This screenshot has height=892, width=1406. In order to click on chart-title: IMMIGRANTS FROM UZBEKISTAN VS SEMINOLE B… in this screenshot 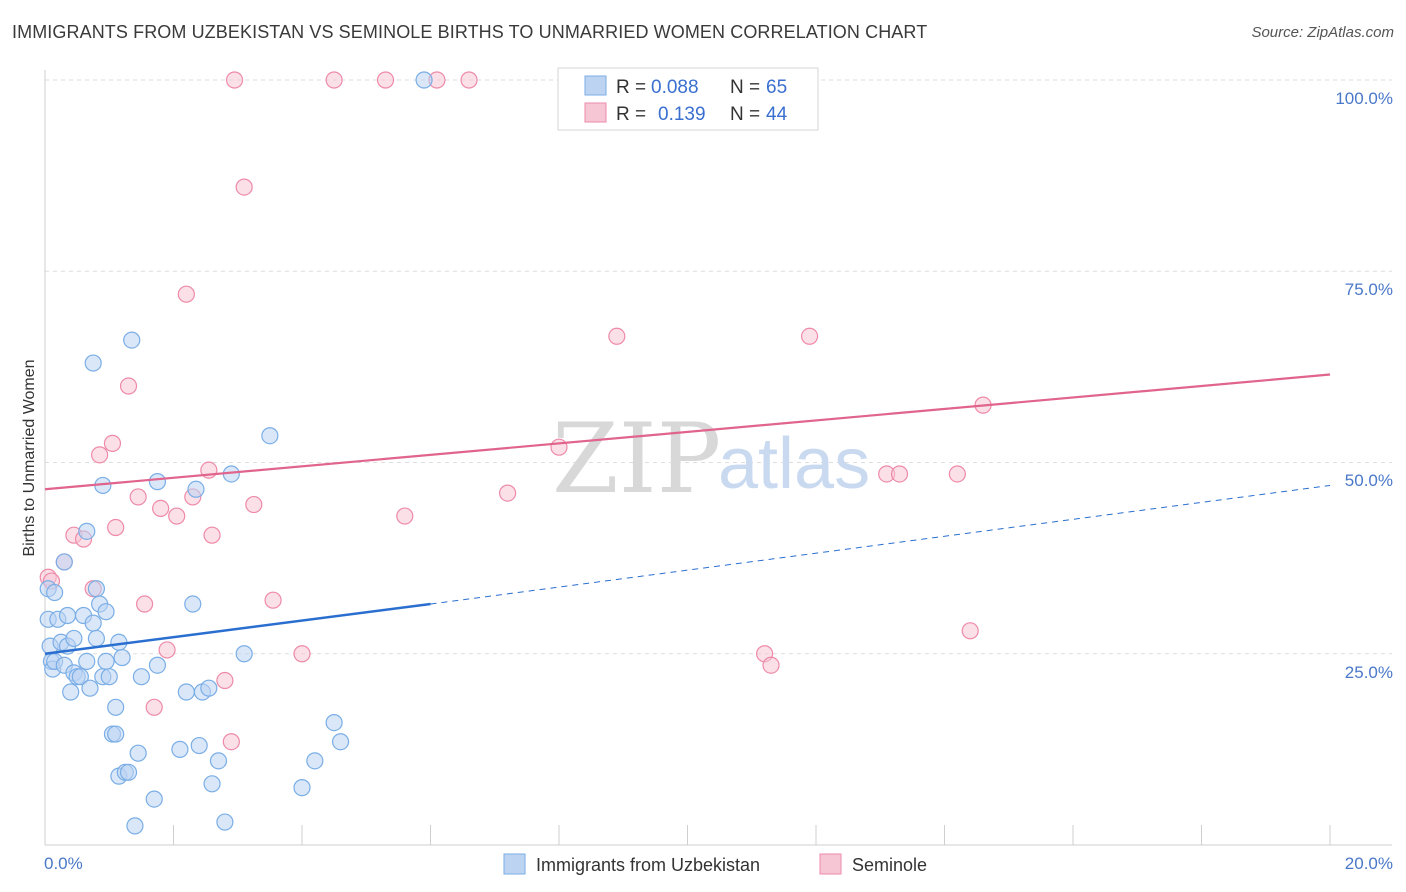, I will do `click(470, 32)`.